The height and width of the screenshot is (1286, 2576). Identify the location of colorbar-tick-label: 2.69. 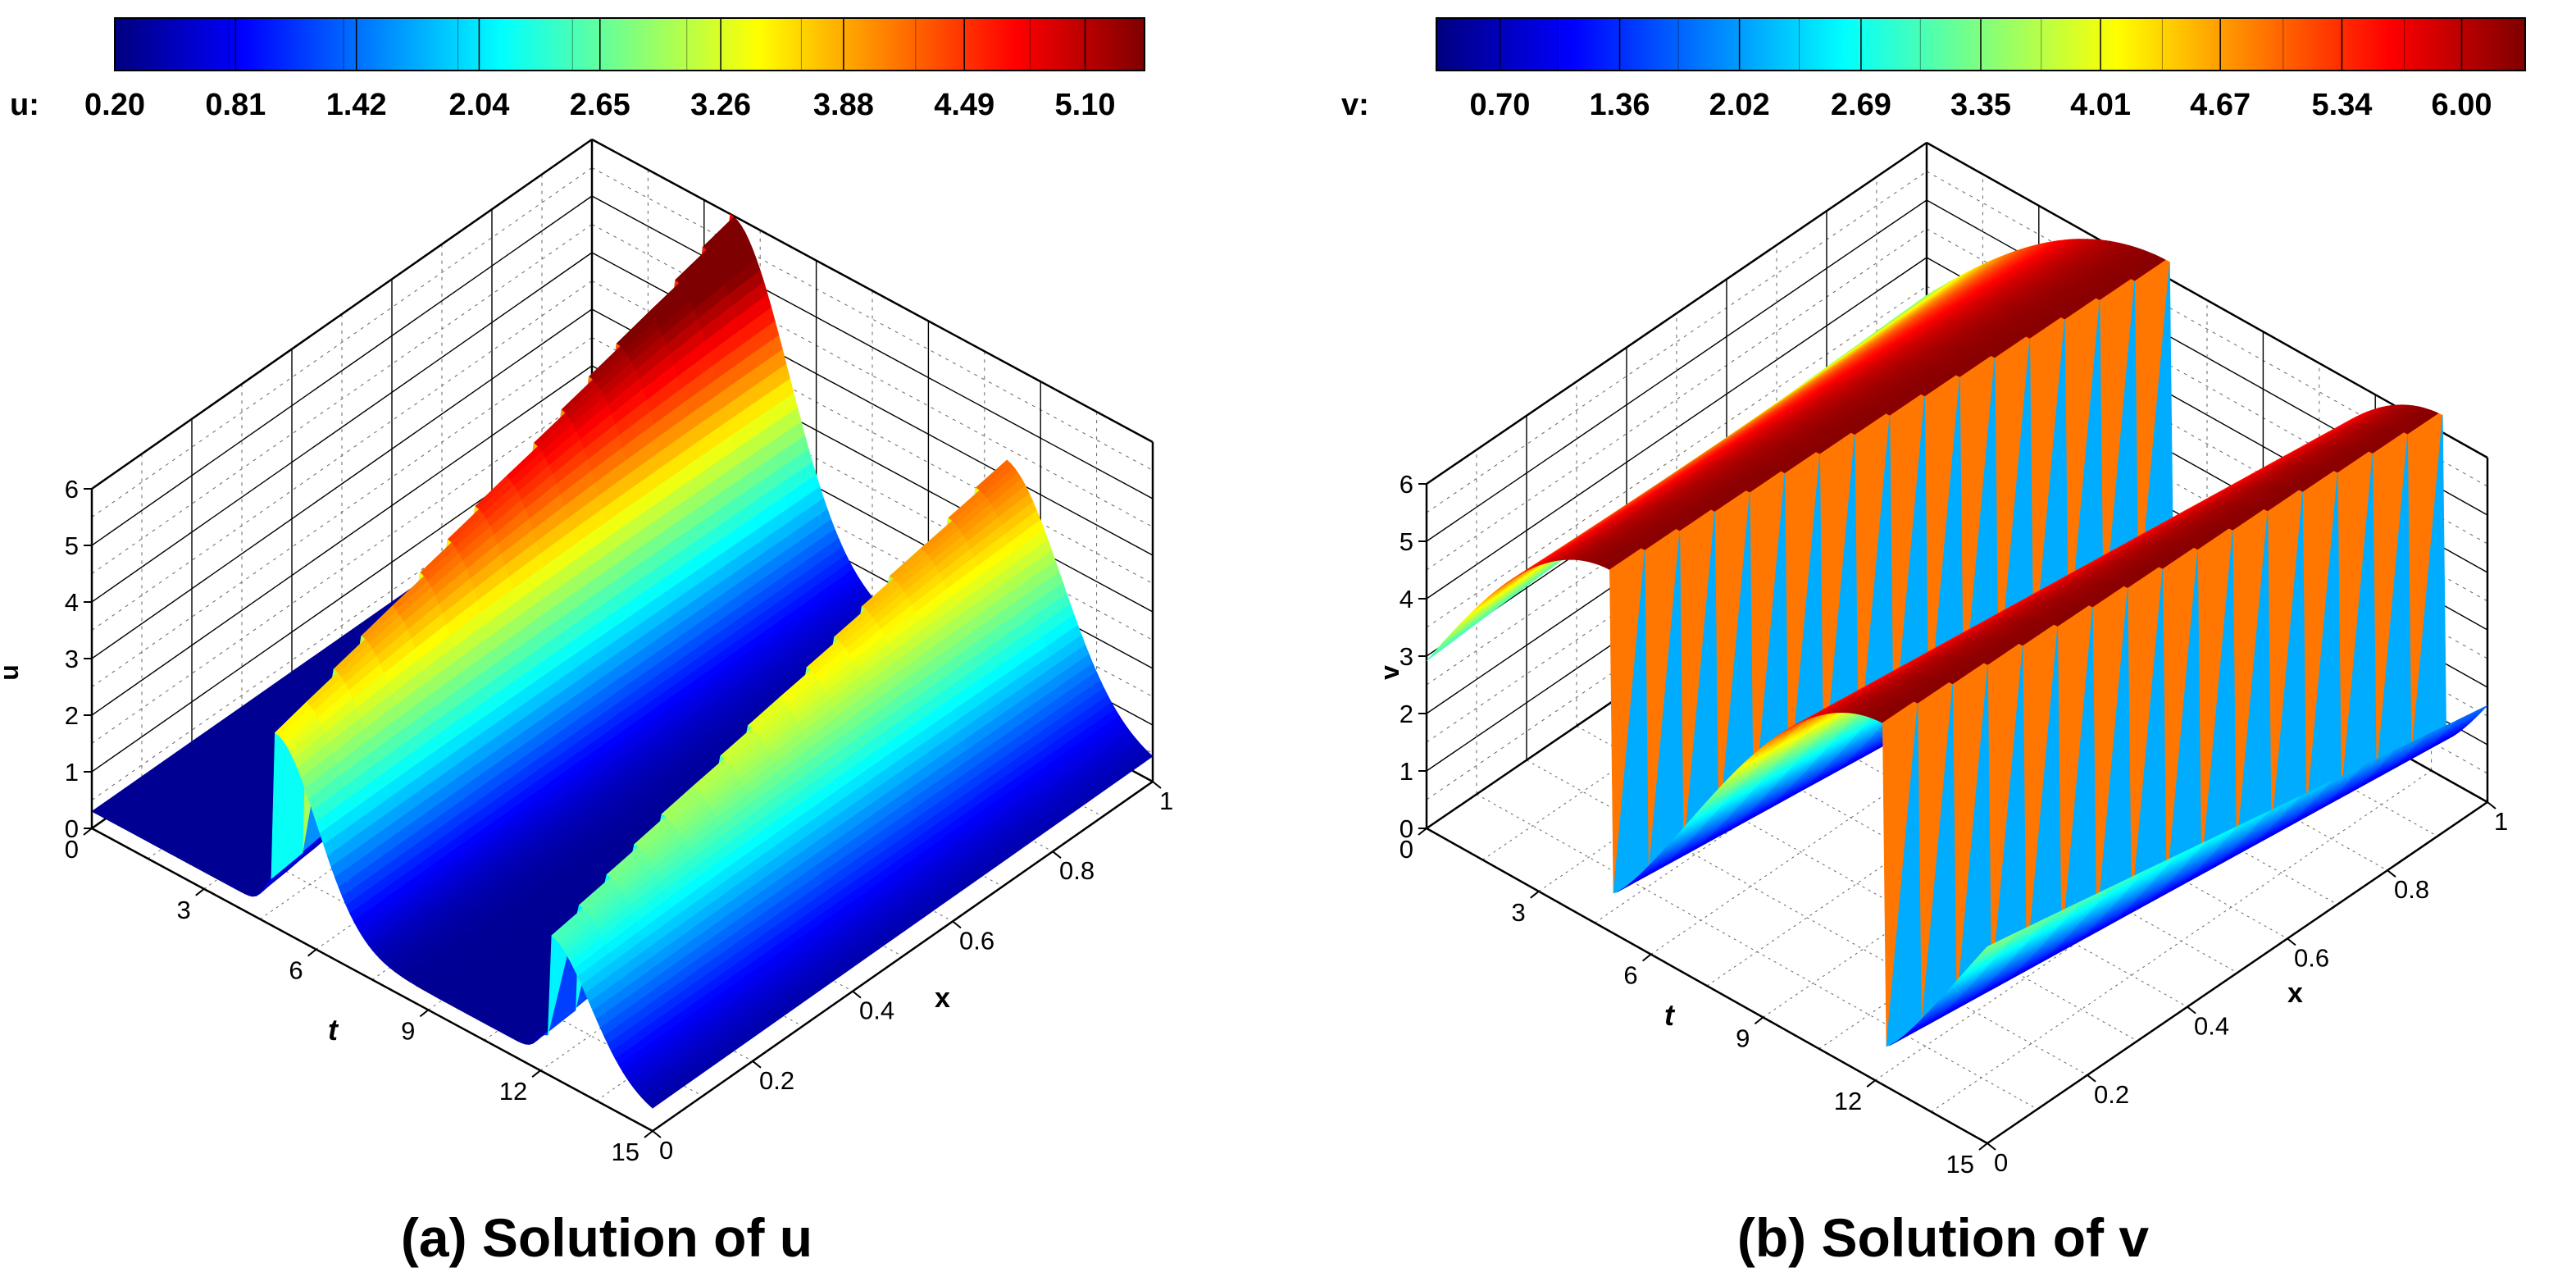
(1861, 105).